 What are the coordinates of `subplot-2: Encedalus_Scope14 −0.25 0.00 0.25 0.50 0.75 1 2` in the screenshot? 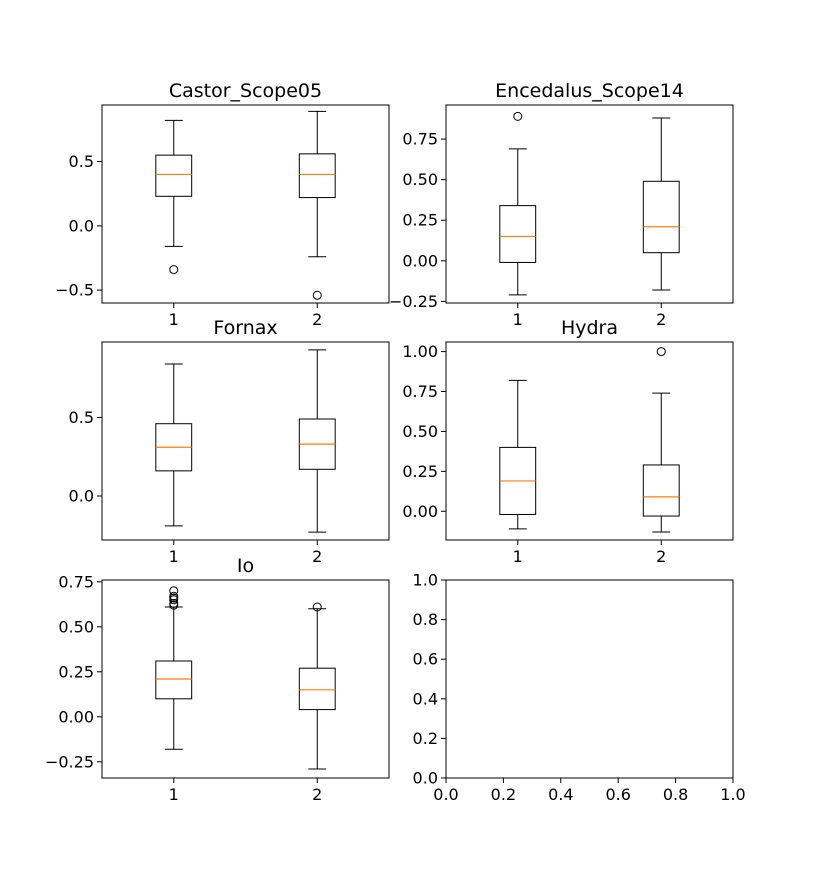 It's located at (561, 204).